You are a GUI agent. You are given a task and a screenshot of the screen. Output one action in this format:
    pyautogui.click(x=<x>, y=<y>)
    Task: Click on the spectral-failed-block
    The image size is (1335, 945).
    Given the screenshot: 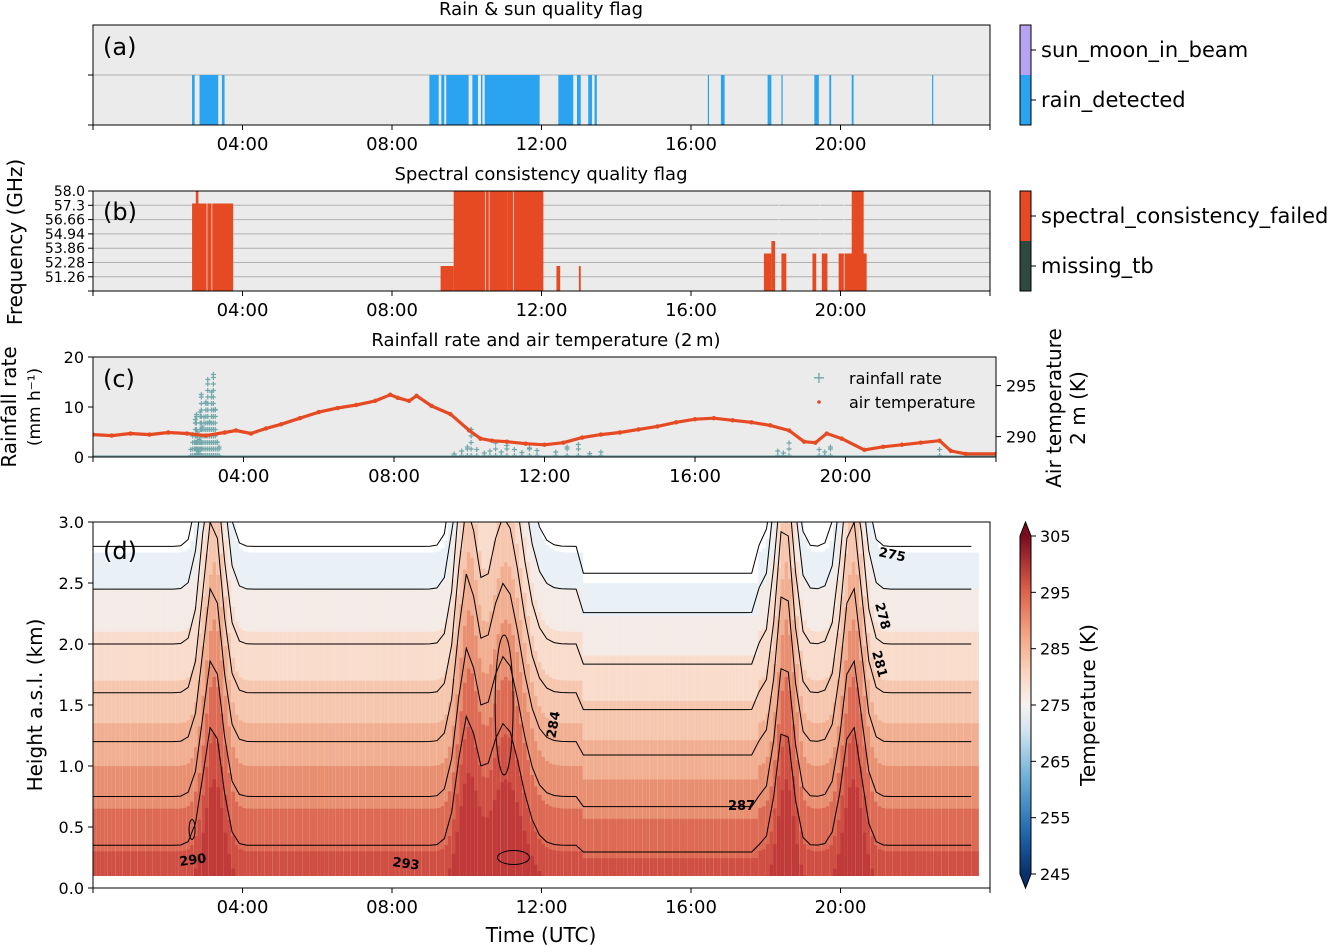 What is the action you would take?
    pyautogui.click(x=852, y=272)
    